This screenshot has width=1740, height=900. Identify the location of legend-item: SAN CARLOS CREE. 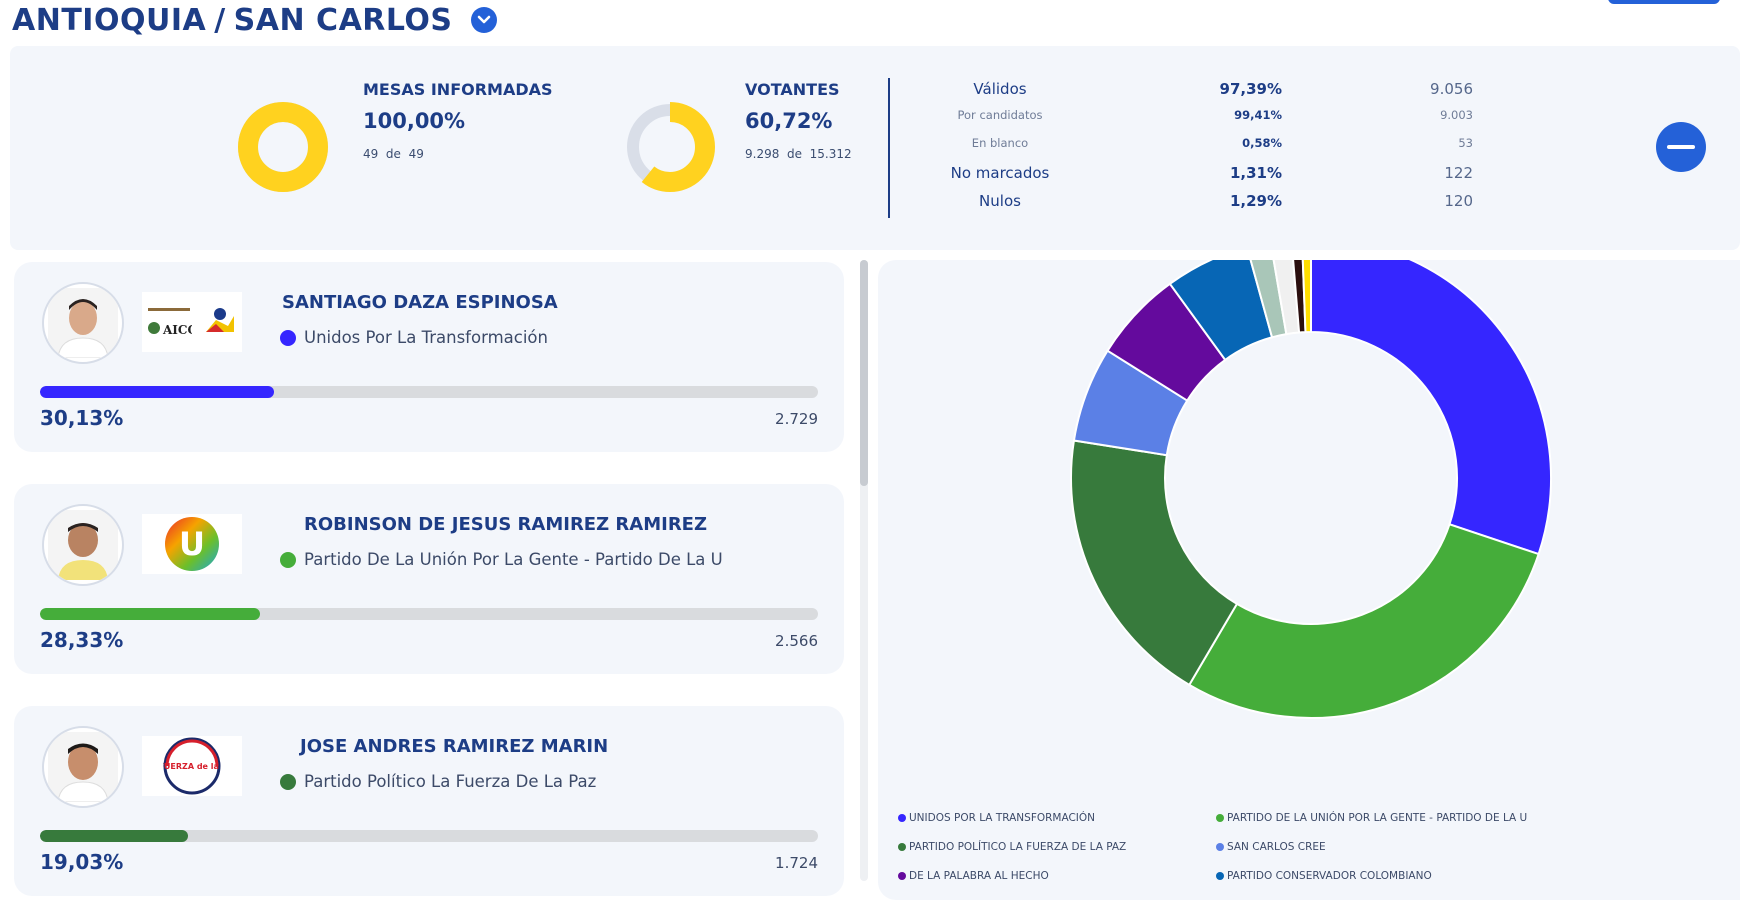
(1271, 847).